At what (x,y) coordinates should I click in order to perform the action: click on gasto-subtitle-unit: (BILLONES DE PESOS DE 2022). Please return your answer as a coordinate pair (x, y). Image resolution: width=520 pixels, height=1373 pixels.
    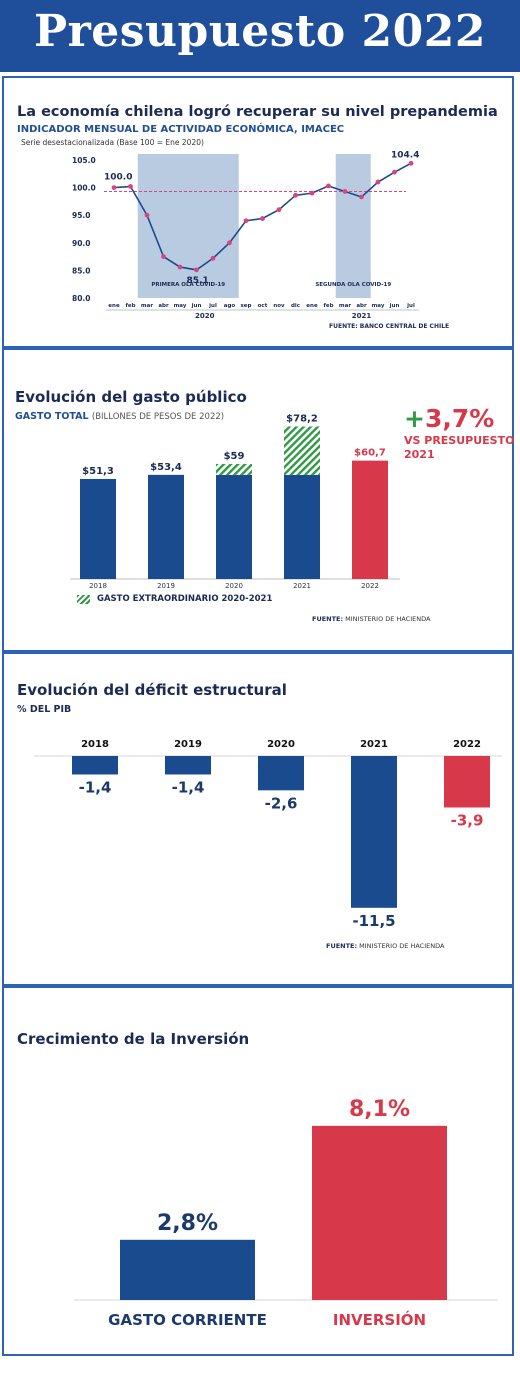
    Looking at the image, I should click on (158, 417).